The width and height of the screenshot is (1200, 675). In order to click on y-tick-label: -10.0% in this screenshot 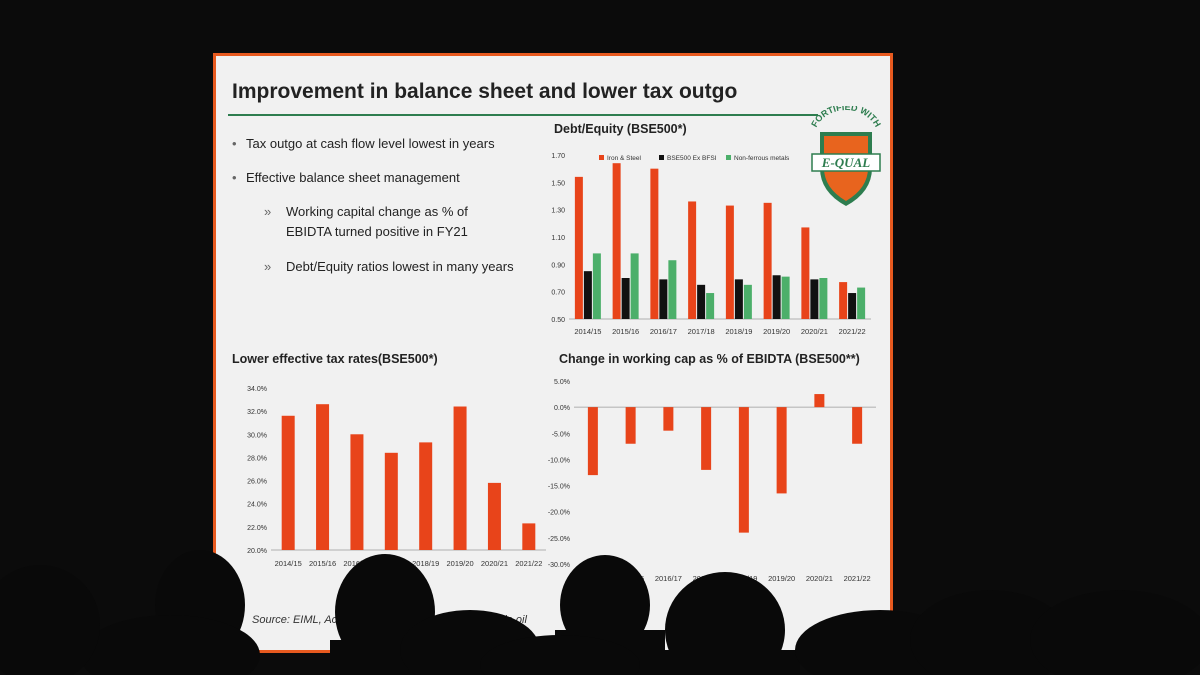, I will do `click(559, 460)`.